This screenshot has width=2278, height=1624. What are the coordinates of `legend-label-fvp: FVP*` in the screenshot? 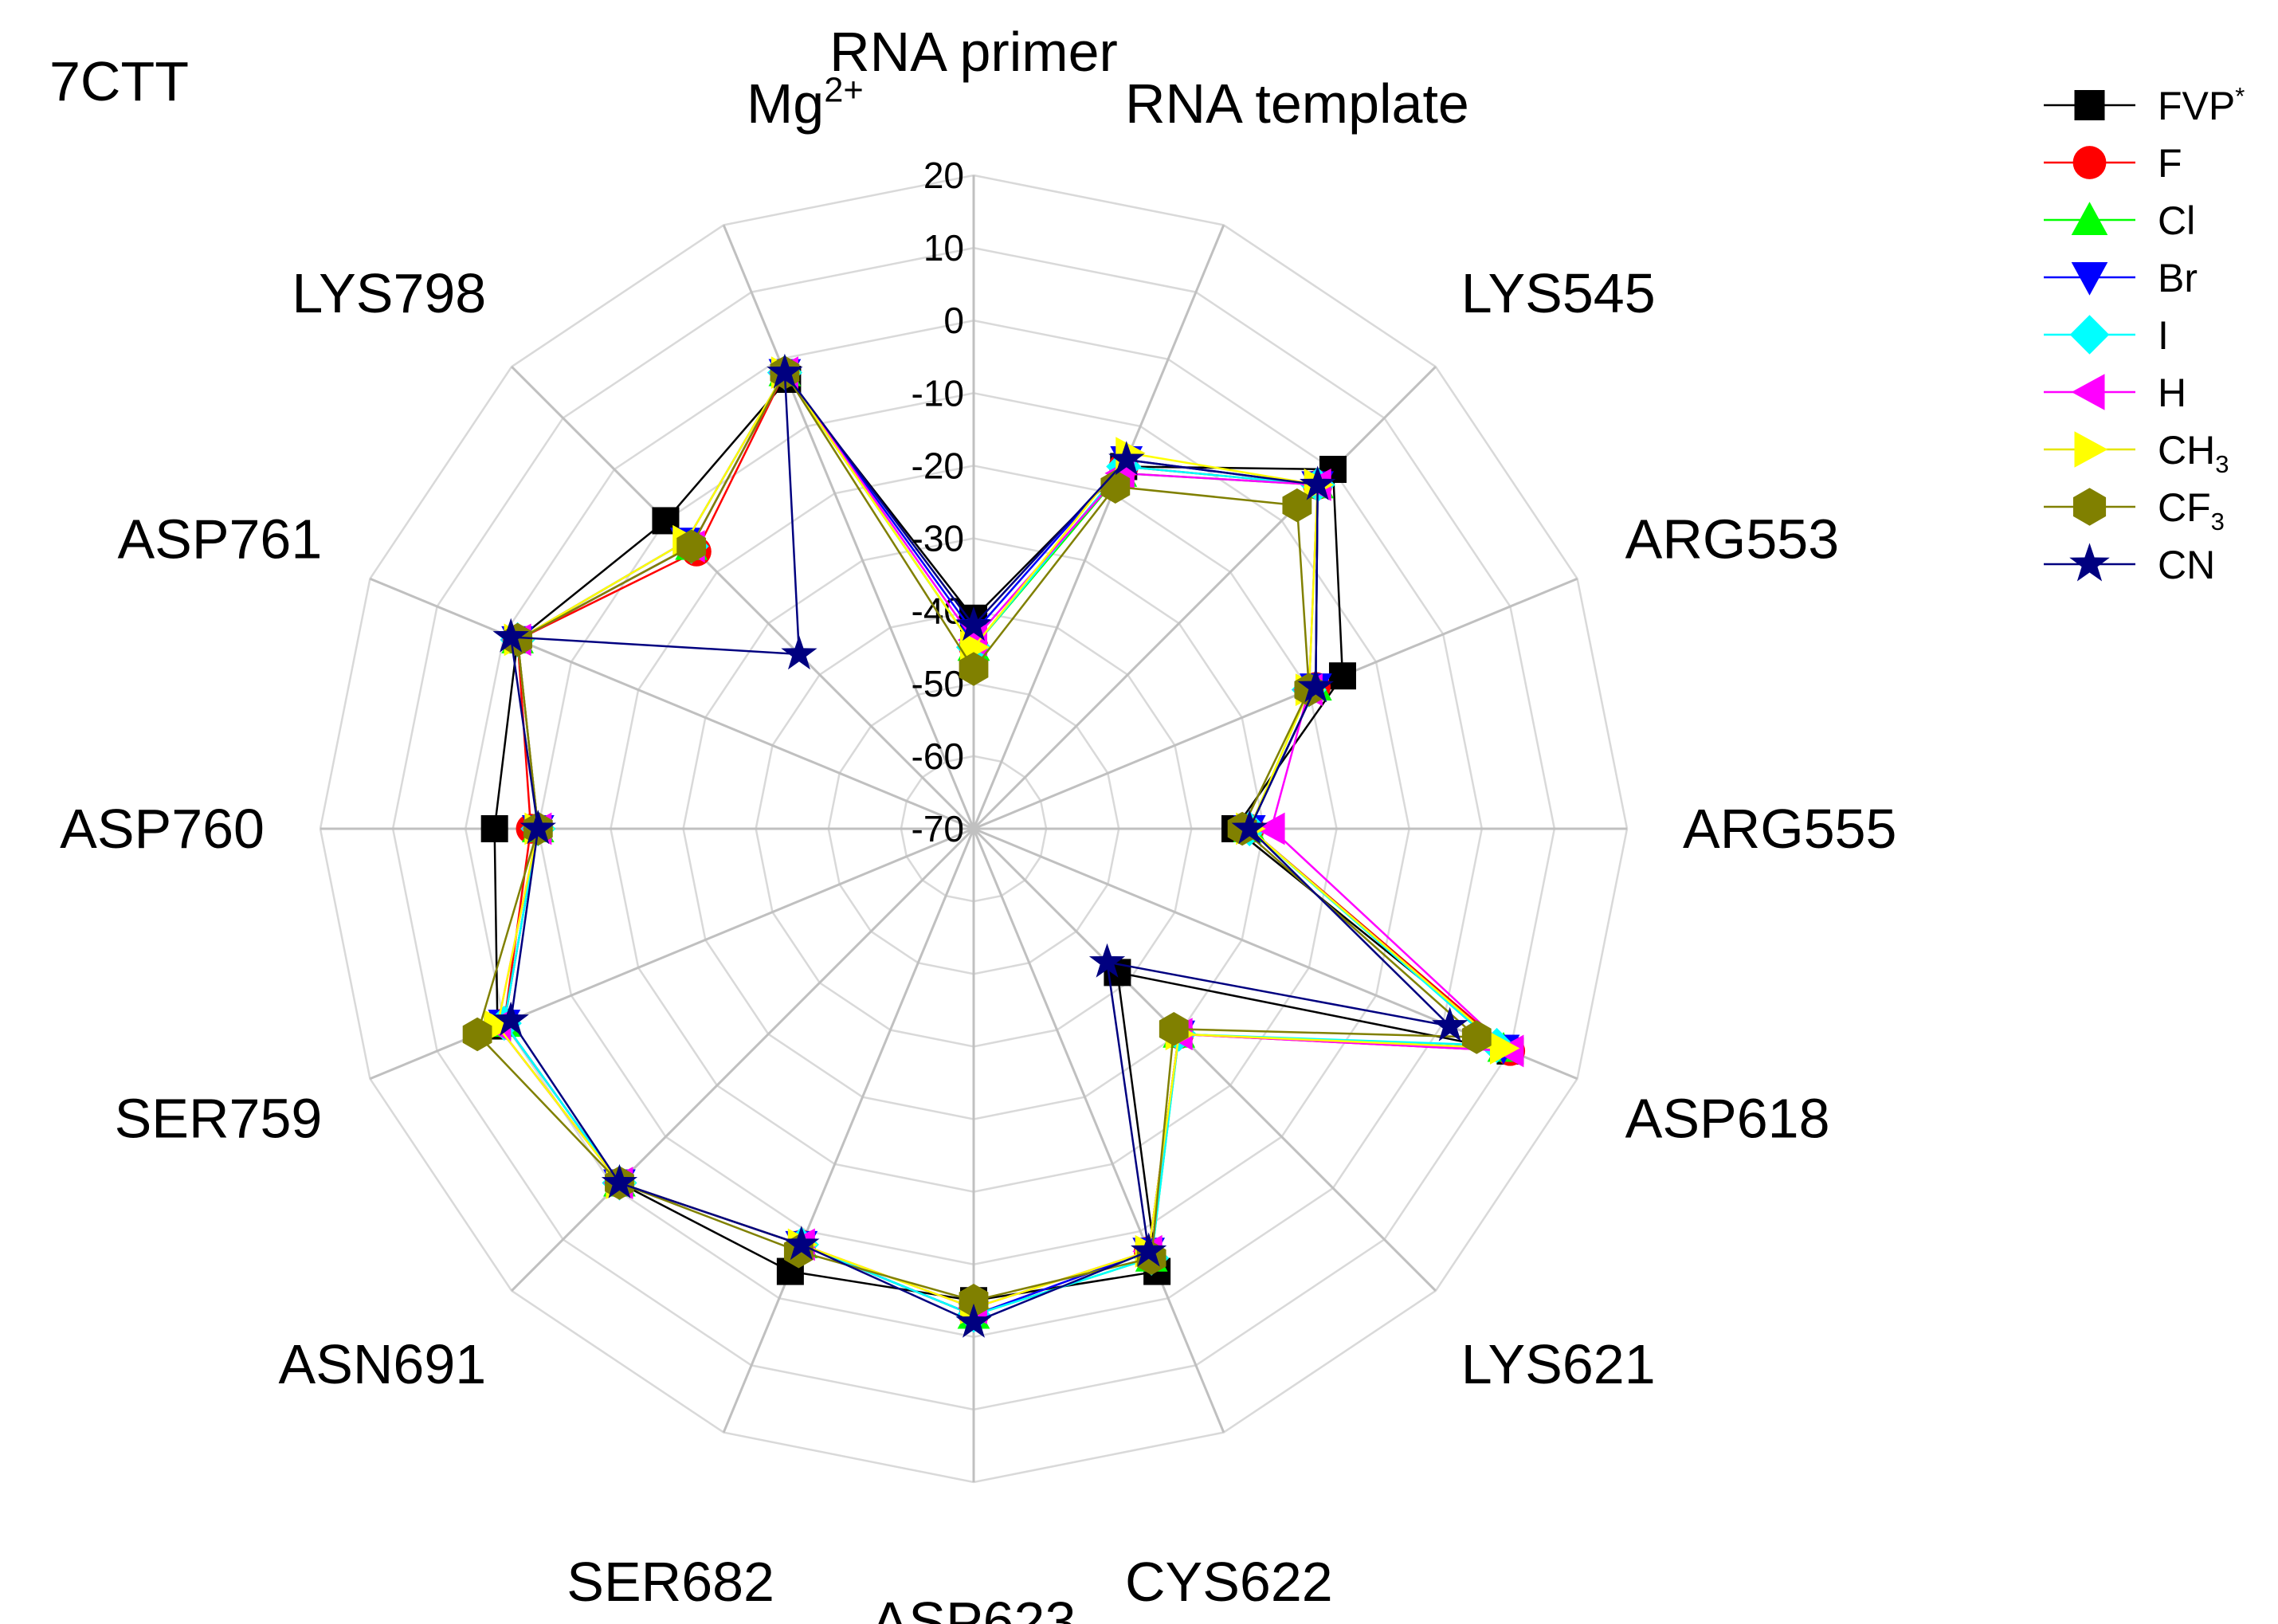 It's located at (2201, 105).